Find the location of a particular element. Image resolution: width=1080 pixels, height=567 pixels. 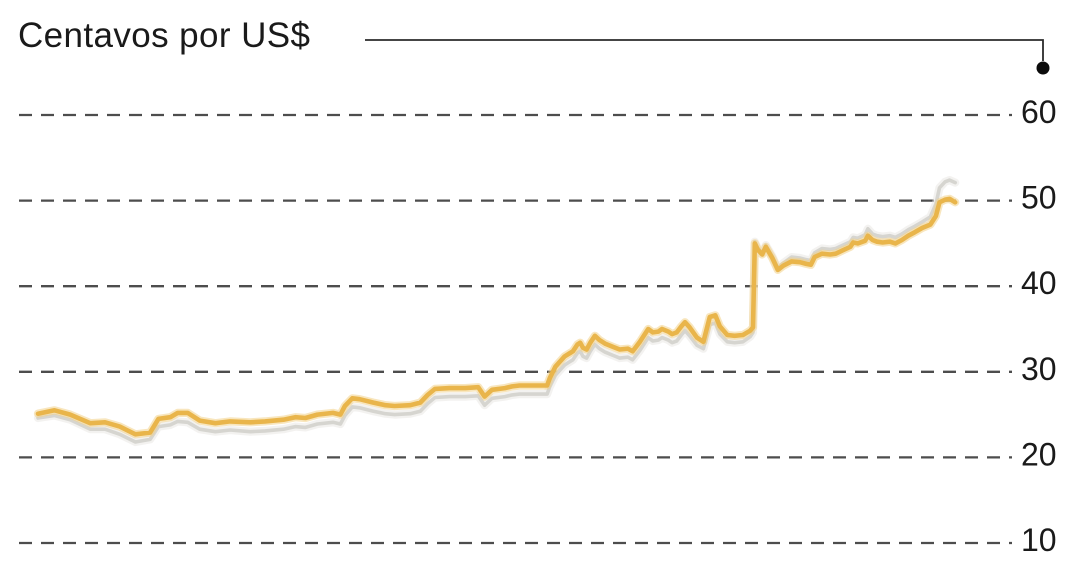

callout-dot is located at coordinates (1043, 68).